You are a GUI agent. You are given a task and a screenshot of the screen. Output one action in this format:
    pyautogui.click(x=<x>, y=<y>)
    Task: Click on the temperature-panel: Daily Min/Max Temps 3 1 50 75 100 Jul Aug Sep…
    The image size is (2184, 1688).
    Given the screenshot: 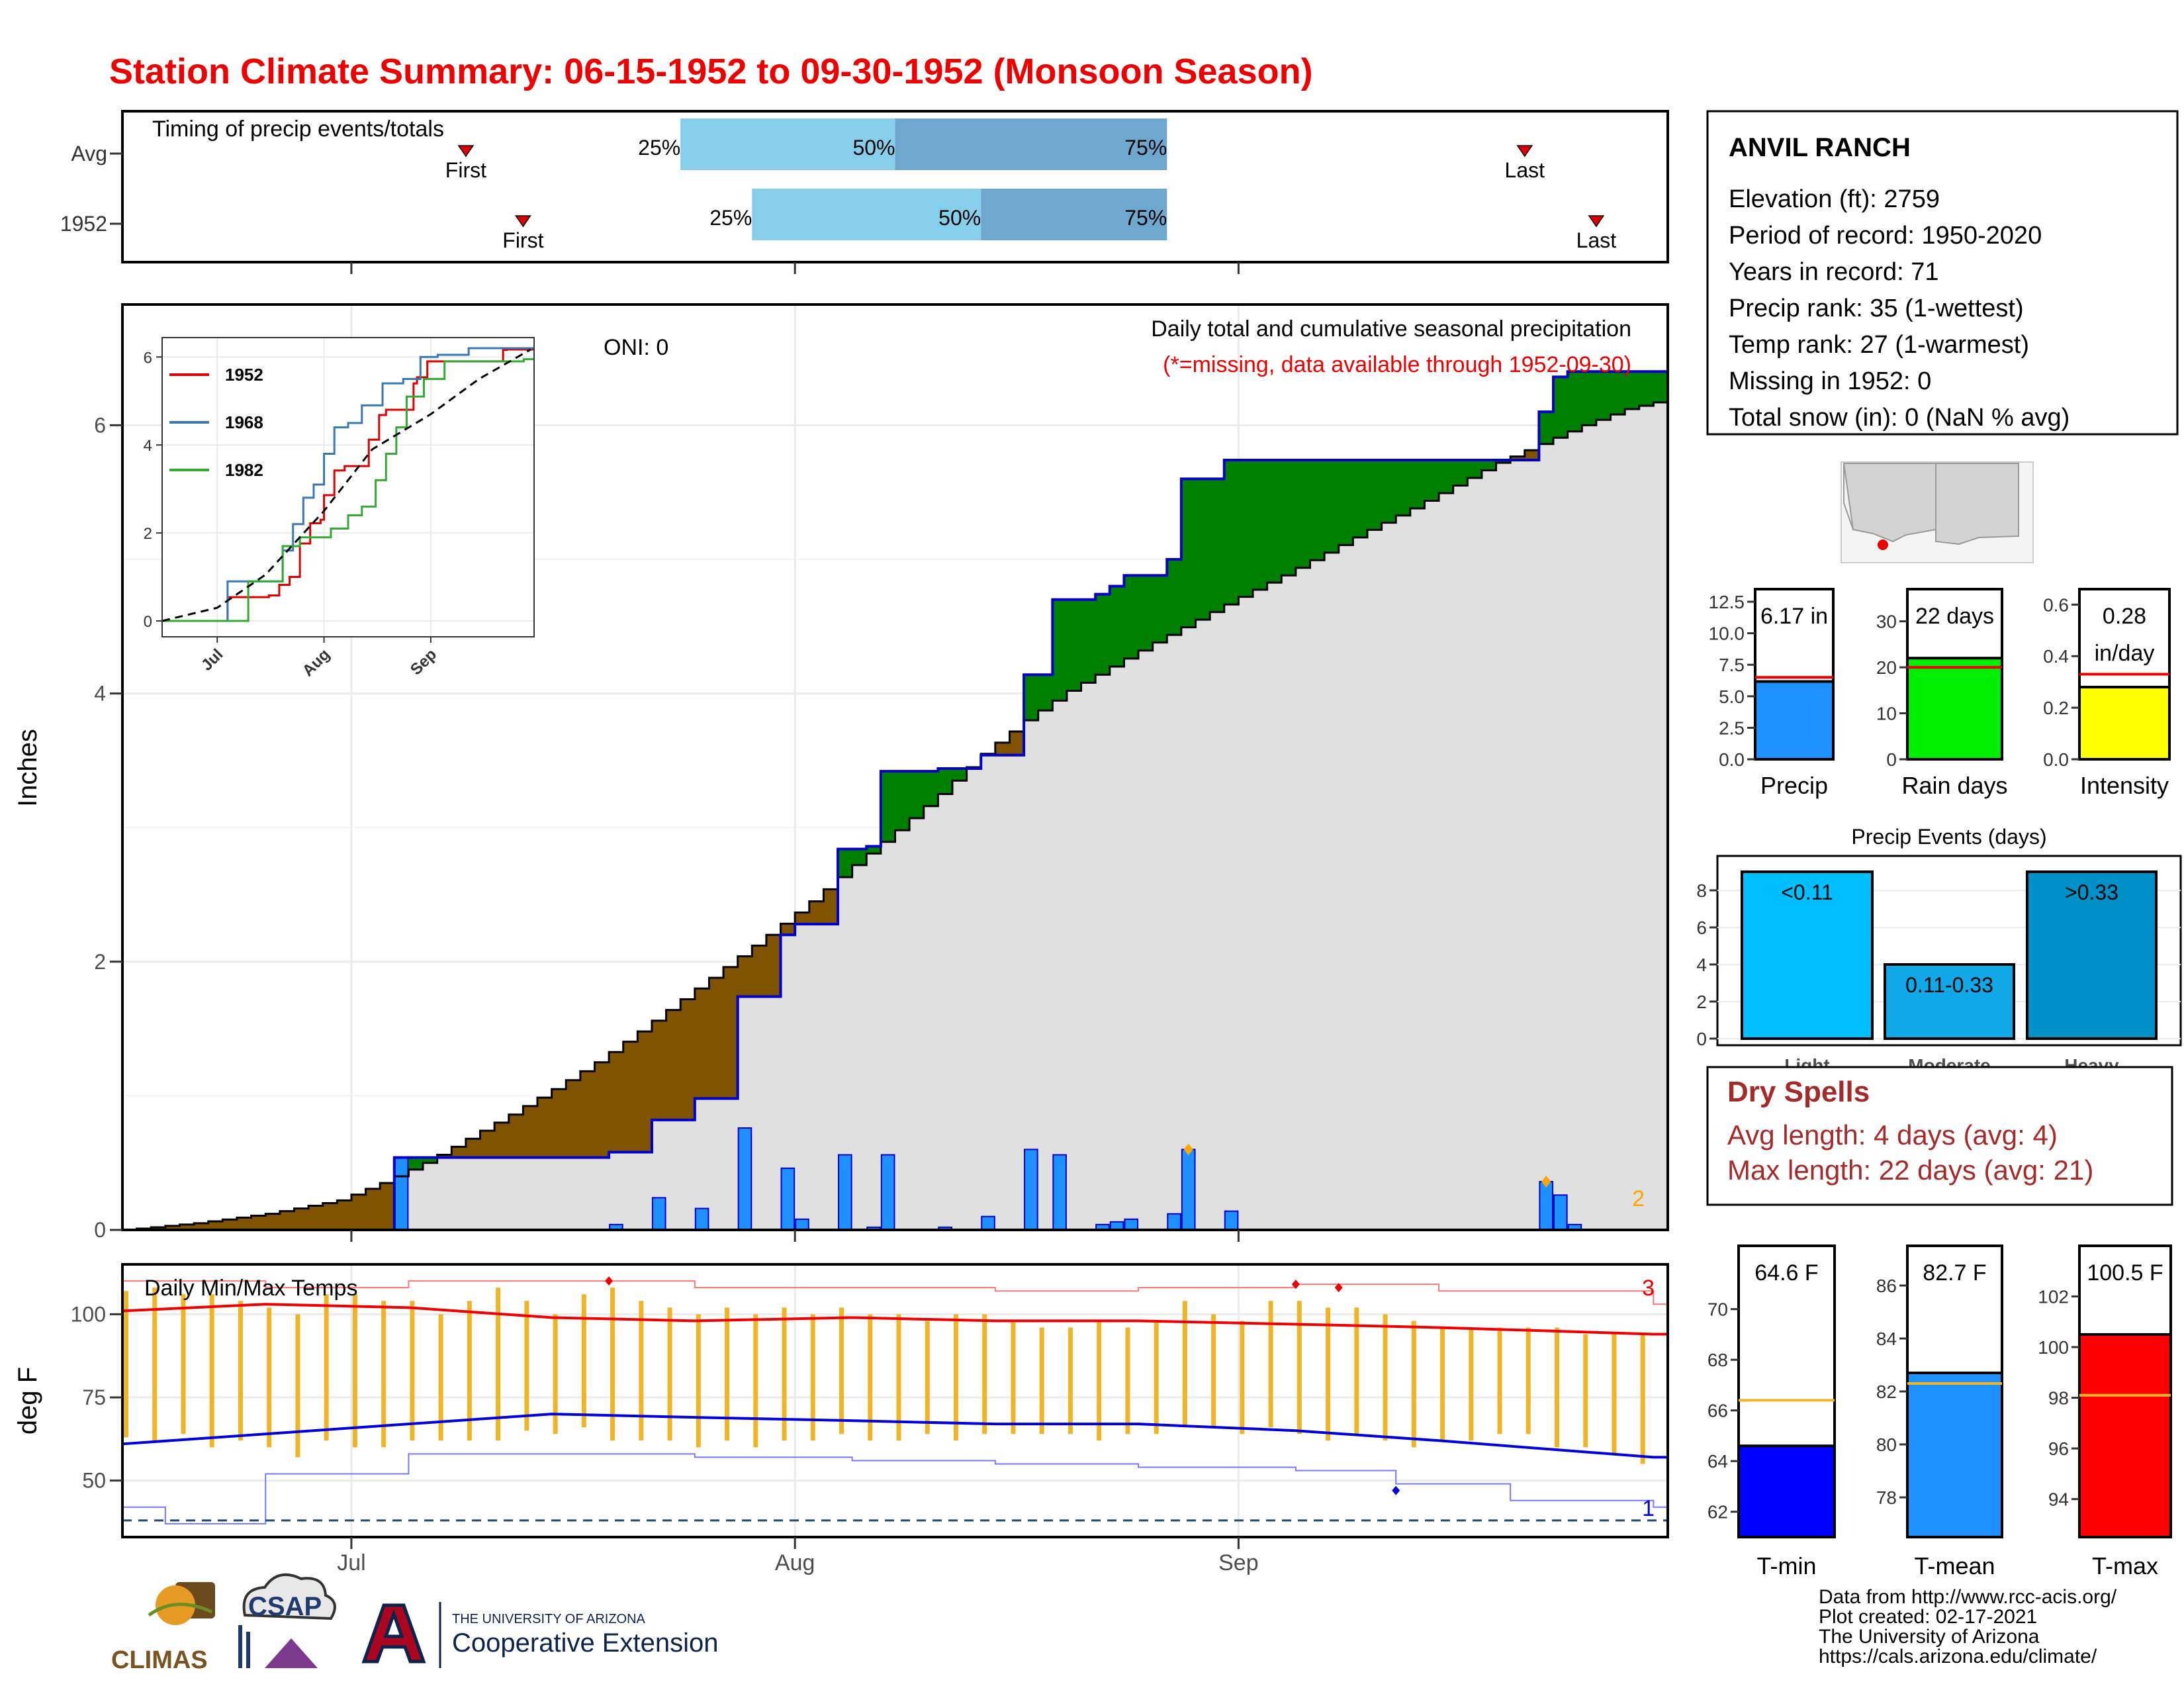 What is the action you would take?
    pyautogui.click(x=841, y=1419)
    